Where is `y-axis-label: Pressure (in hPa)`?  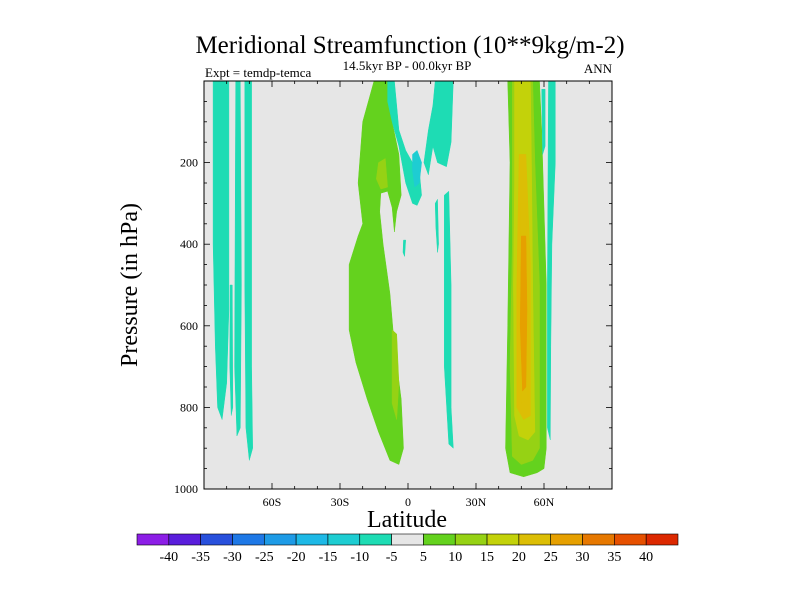 y-axis-label: Pressure (in hPa) is located at coordinates (130, 285).